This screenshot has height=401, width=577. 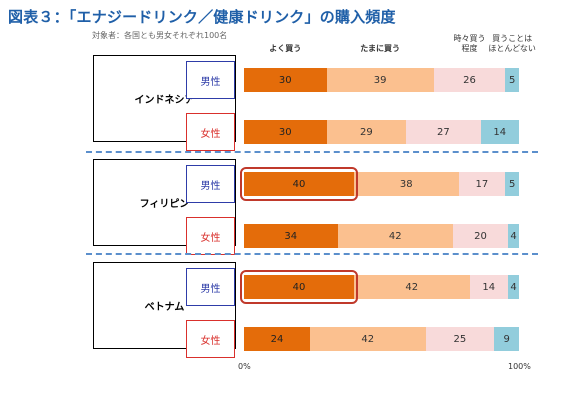 I want to click on bar-segment-2-1-2: 25, so click(x=460, y=339).